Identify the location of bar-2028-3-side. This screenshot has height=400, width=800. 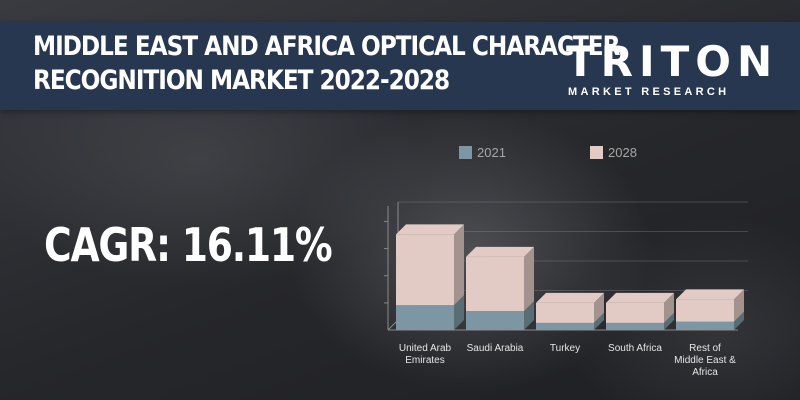
(669, 307).